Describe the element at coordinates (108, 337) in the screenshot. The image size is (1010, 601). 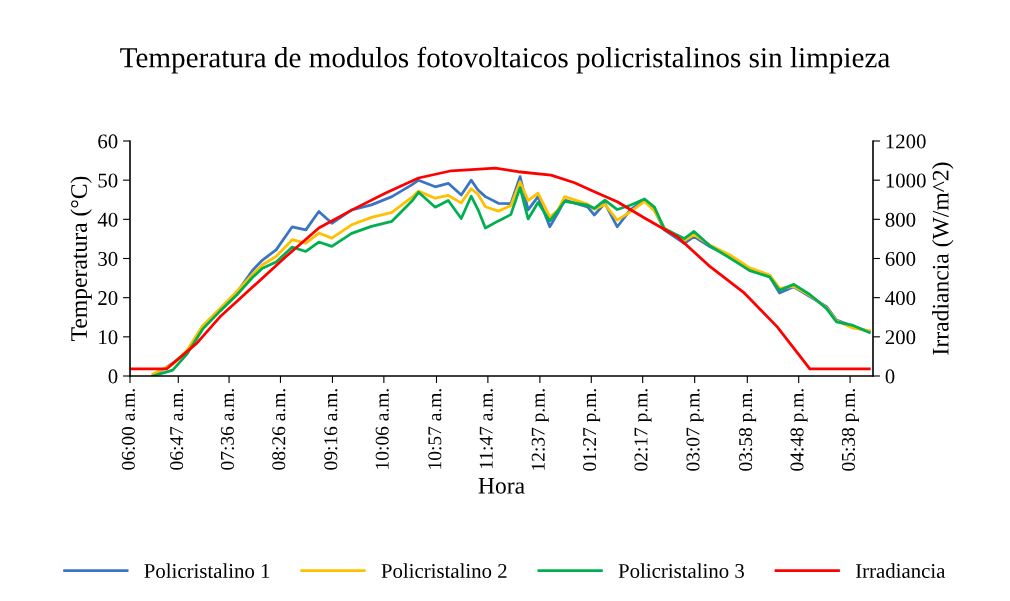
I see `y-tick-label: 10` at that location.